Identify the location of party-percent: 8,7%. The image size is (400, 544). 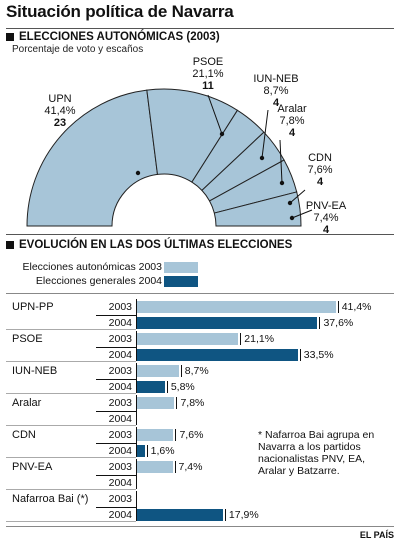
(276, 91).